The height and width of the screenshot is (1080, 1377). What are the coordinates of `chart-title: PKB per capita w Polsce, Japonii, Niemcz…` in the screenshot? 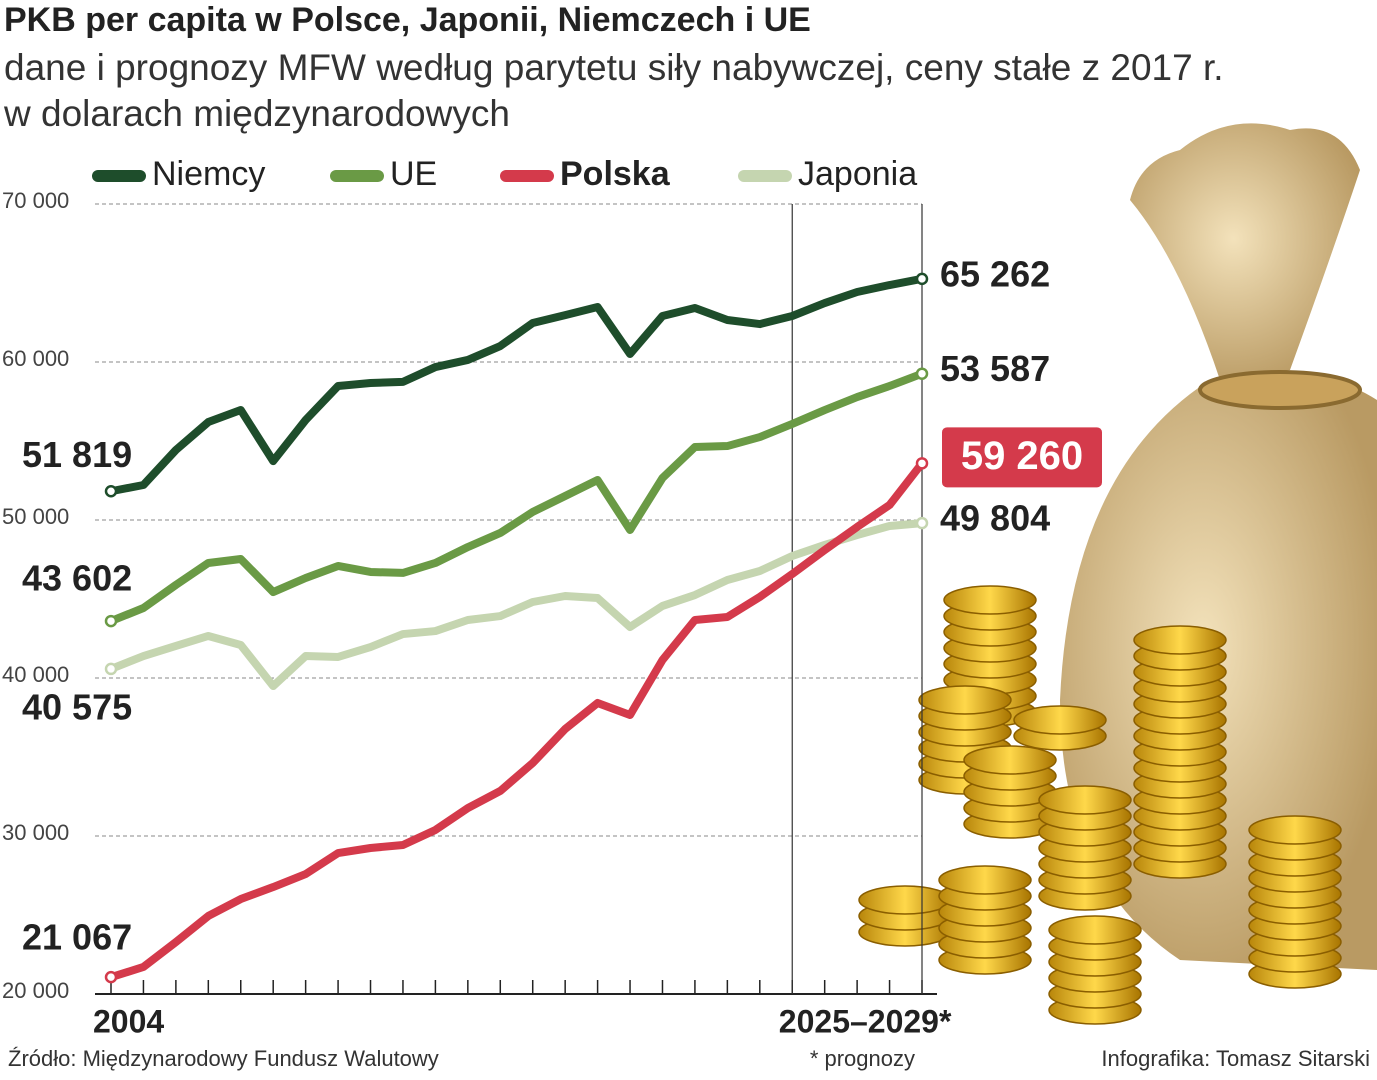 It's located at (407, 20).